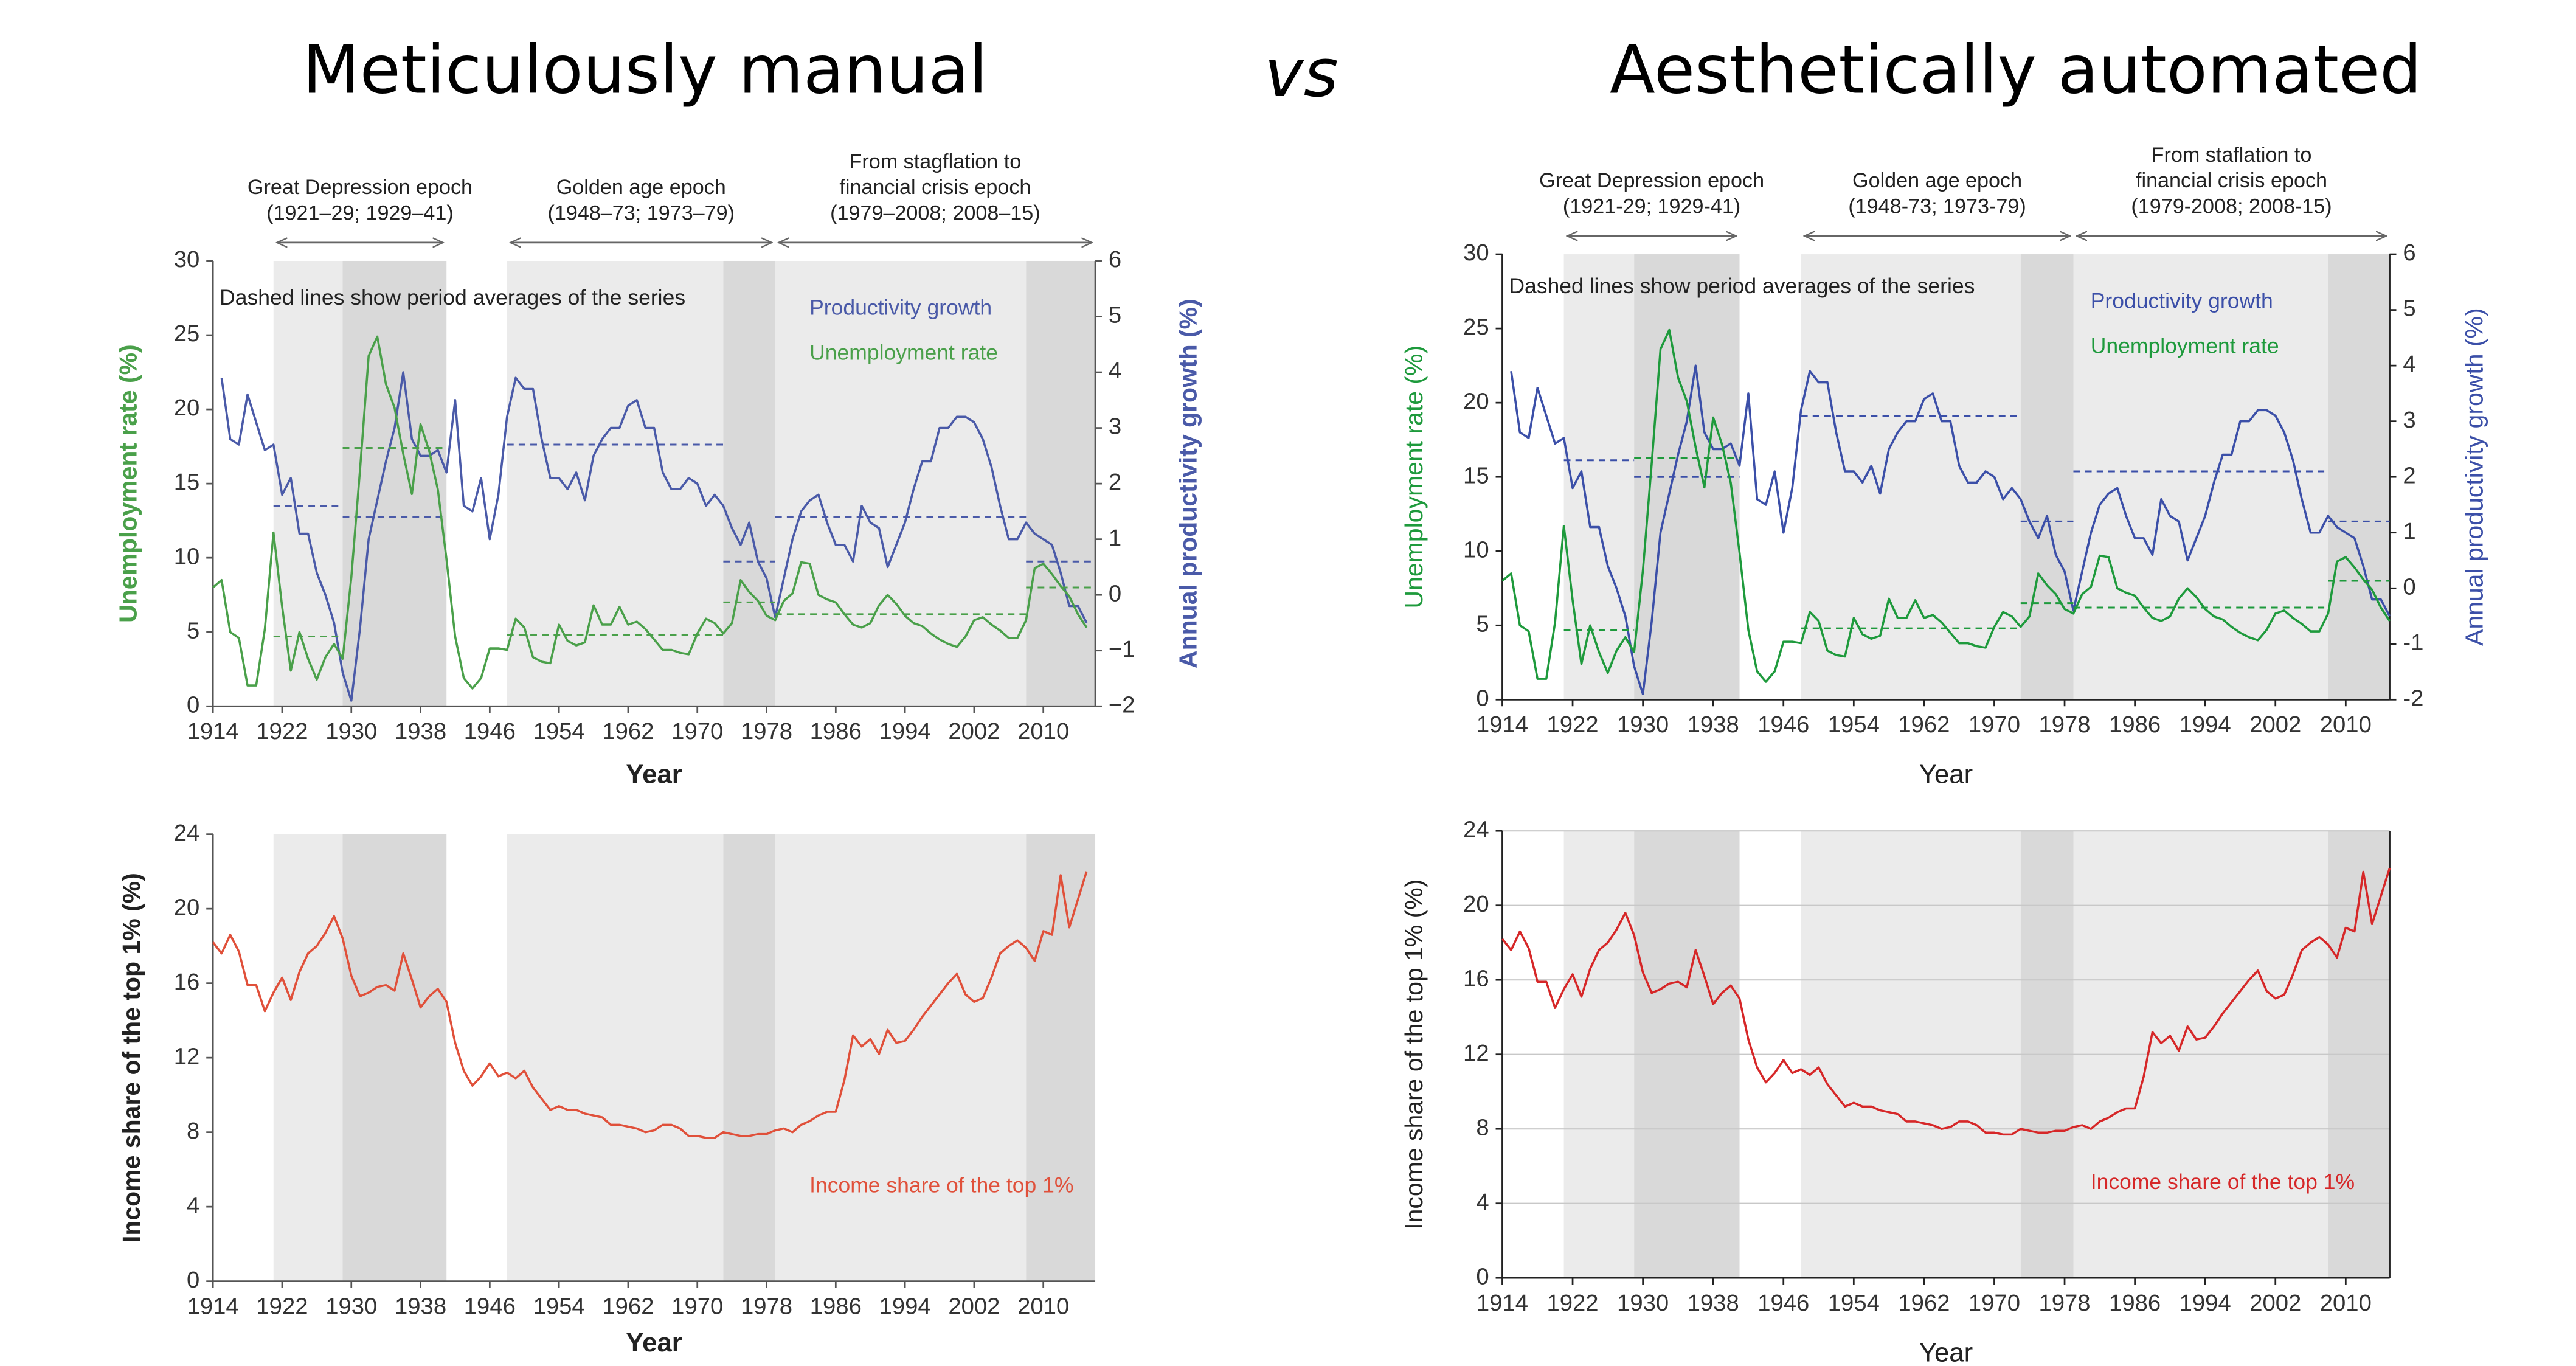 The height and width of the screenshot is (1366, 2576). What do you see at coordinates (193, 1205) in the screenshot?
I see `y-tick-label: 4` at bounding box center [193, 1205].